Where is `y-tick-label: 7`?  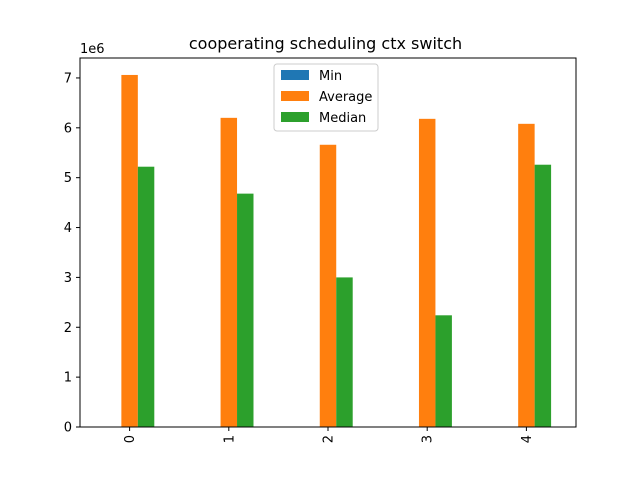 y-tick-label: 7 is located at coordinates (68, 78).